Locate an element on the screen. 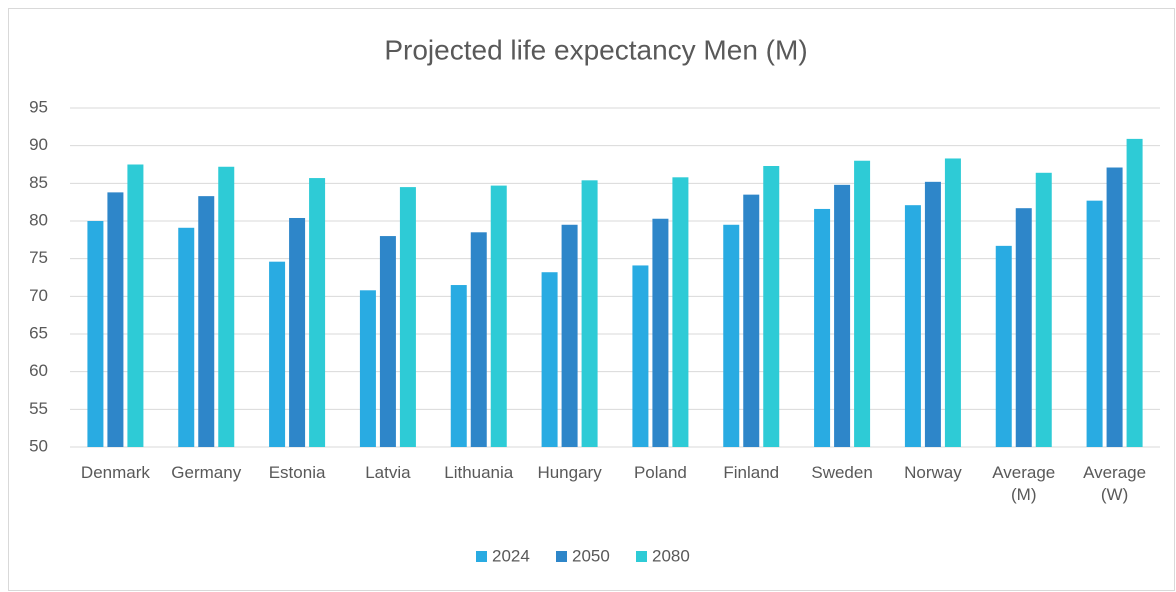 This screenshot has height=592, width=1176. chart-title: Projected life expectancy Men (M) is located at coordinates (595, 49).